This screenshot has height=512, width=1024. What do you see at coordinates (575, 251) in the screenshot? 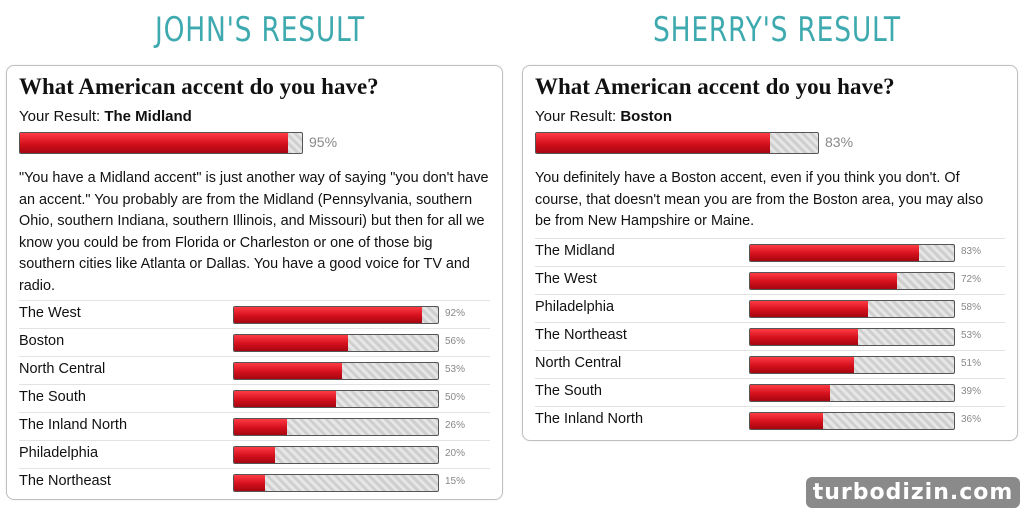
I see `accent-label: The Midland` at bounding box center [575, 251].